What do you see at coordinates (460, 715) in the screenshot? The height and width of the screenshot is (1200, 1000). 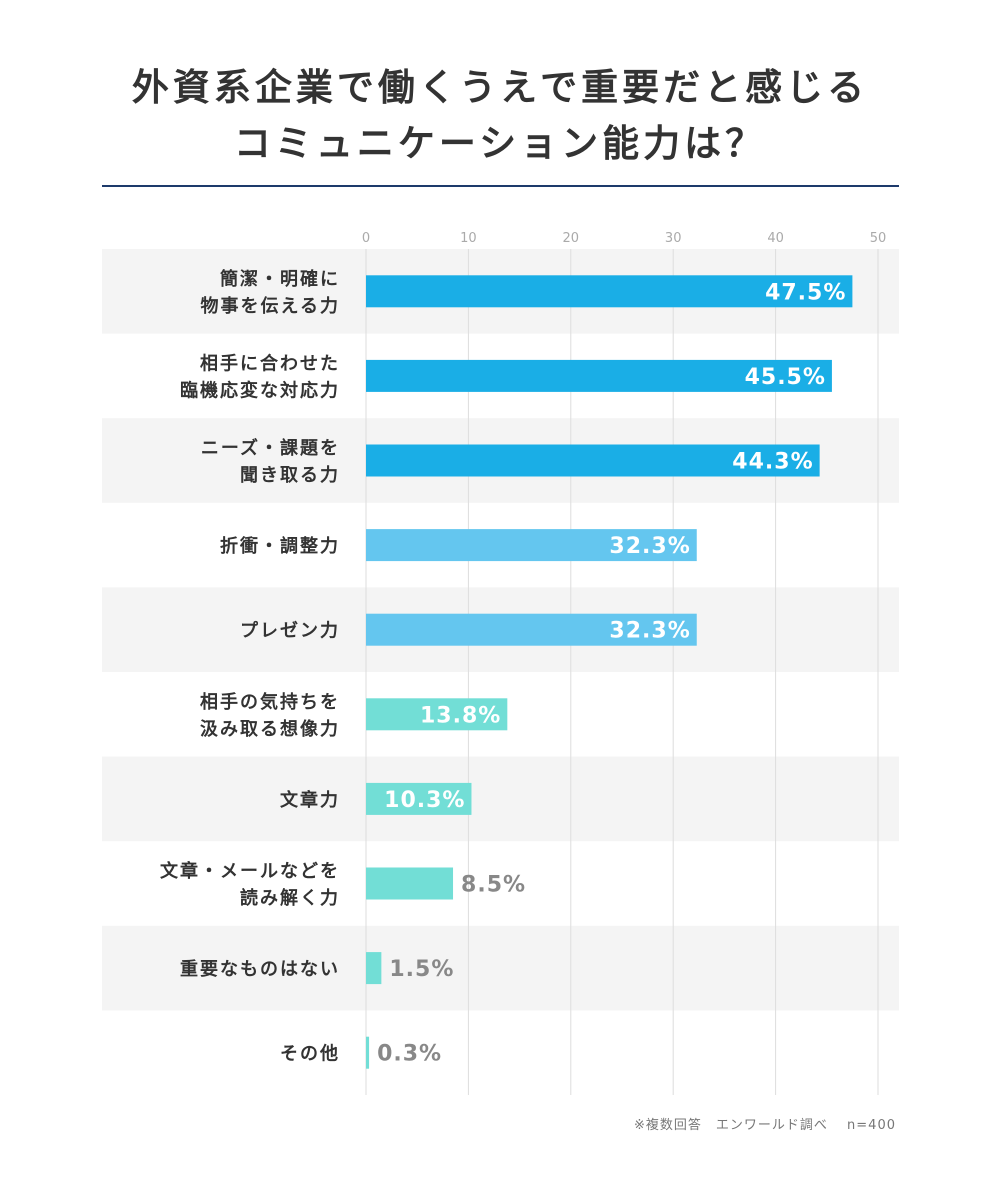 I see `bar-value-label: 13.8%` at bounding box center [460, 715].